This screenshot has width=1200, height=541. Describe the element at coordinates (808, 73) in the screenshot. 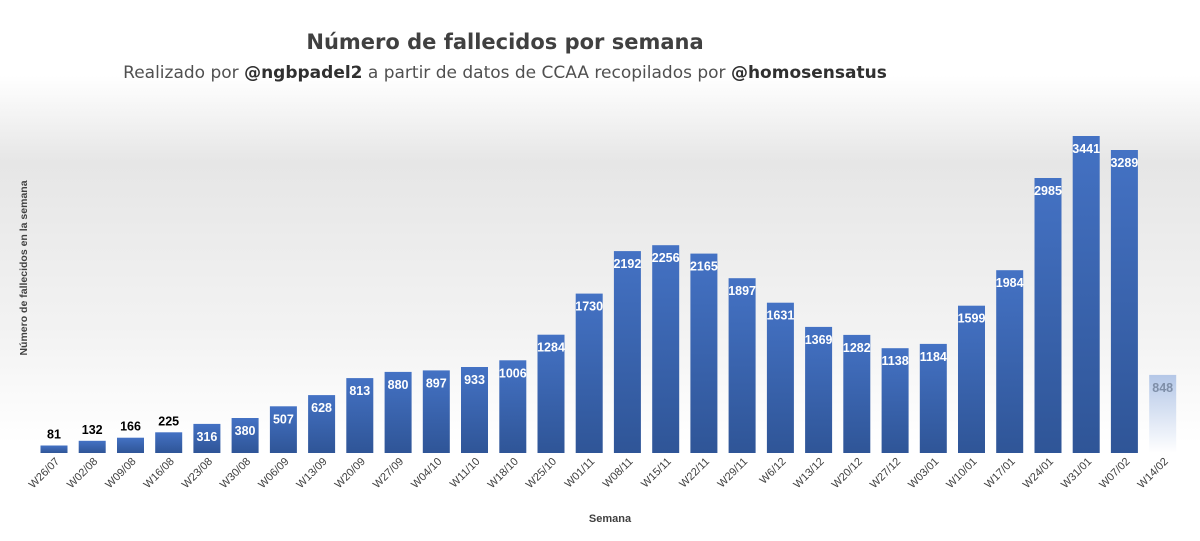

I see `subtitle-source: @homosensatus` at that location.